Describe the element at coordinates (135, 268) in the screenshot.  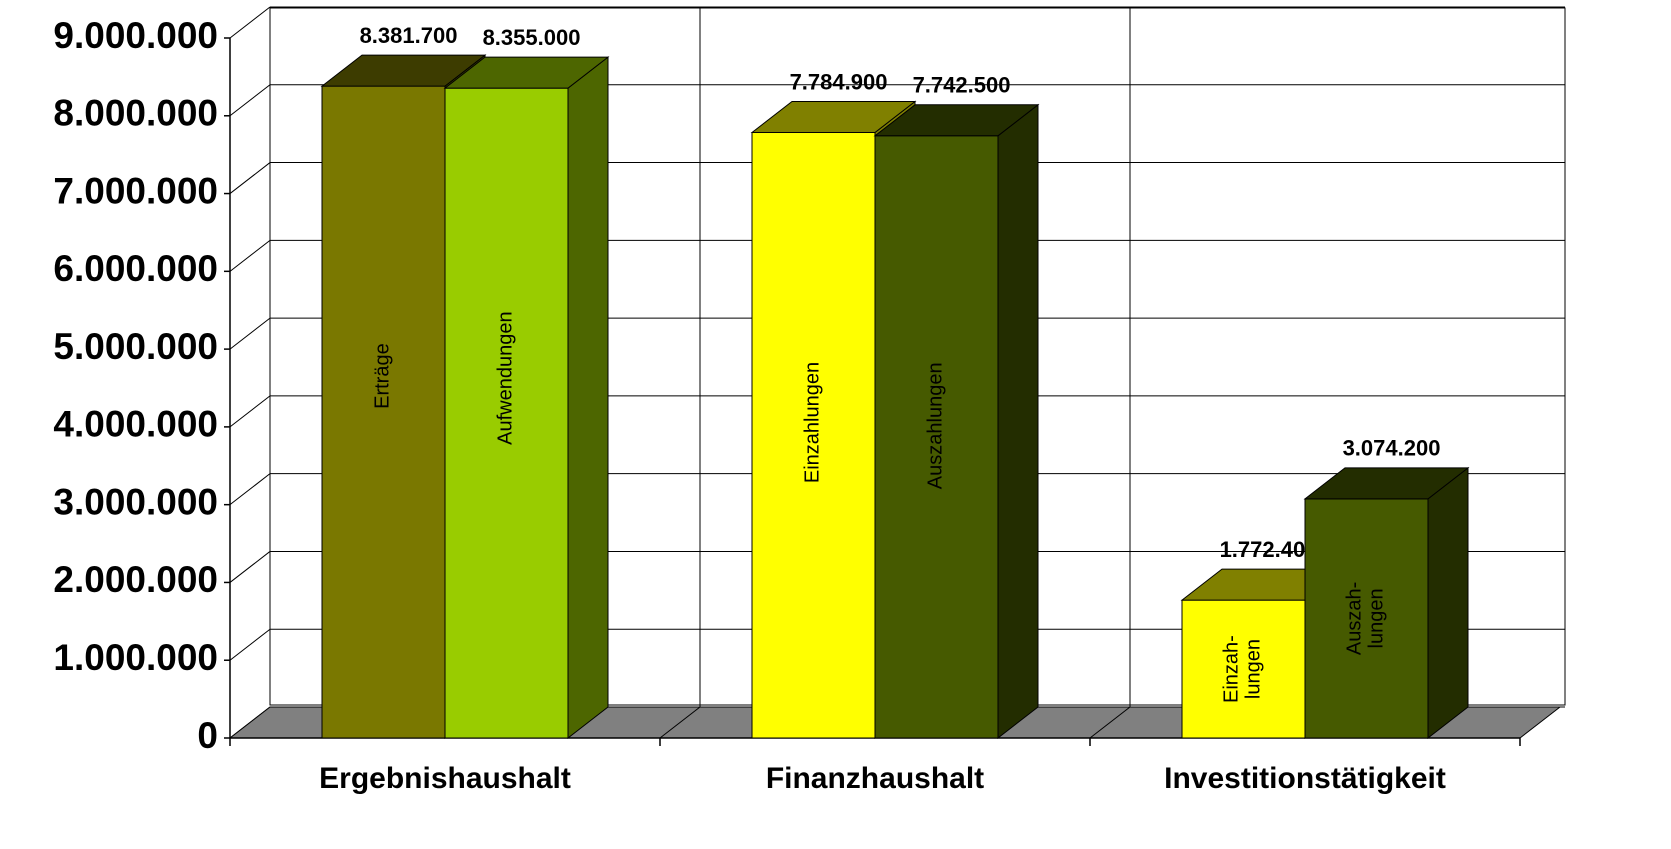
I see `y-tick-label: 6.000.000` at that location.